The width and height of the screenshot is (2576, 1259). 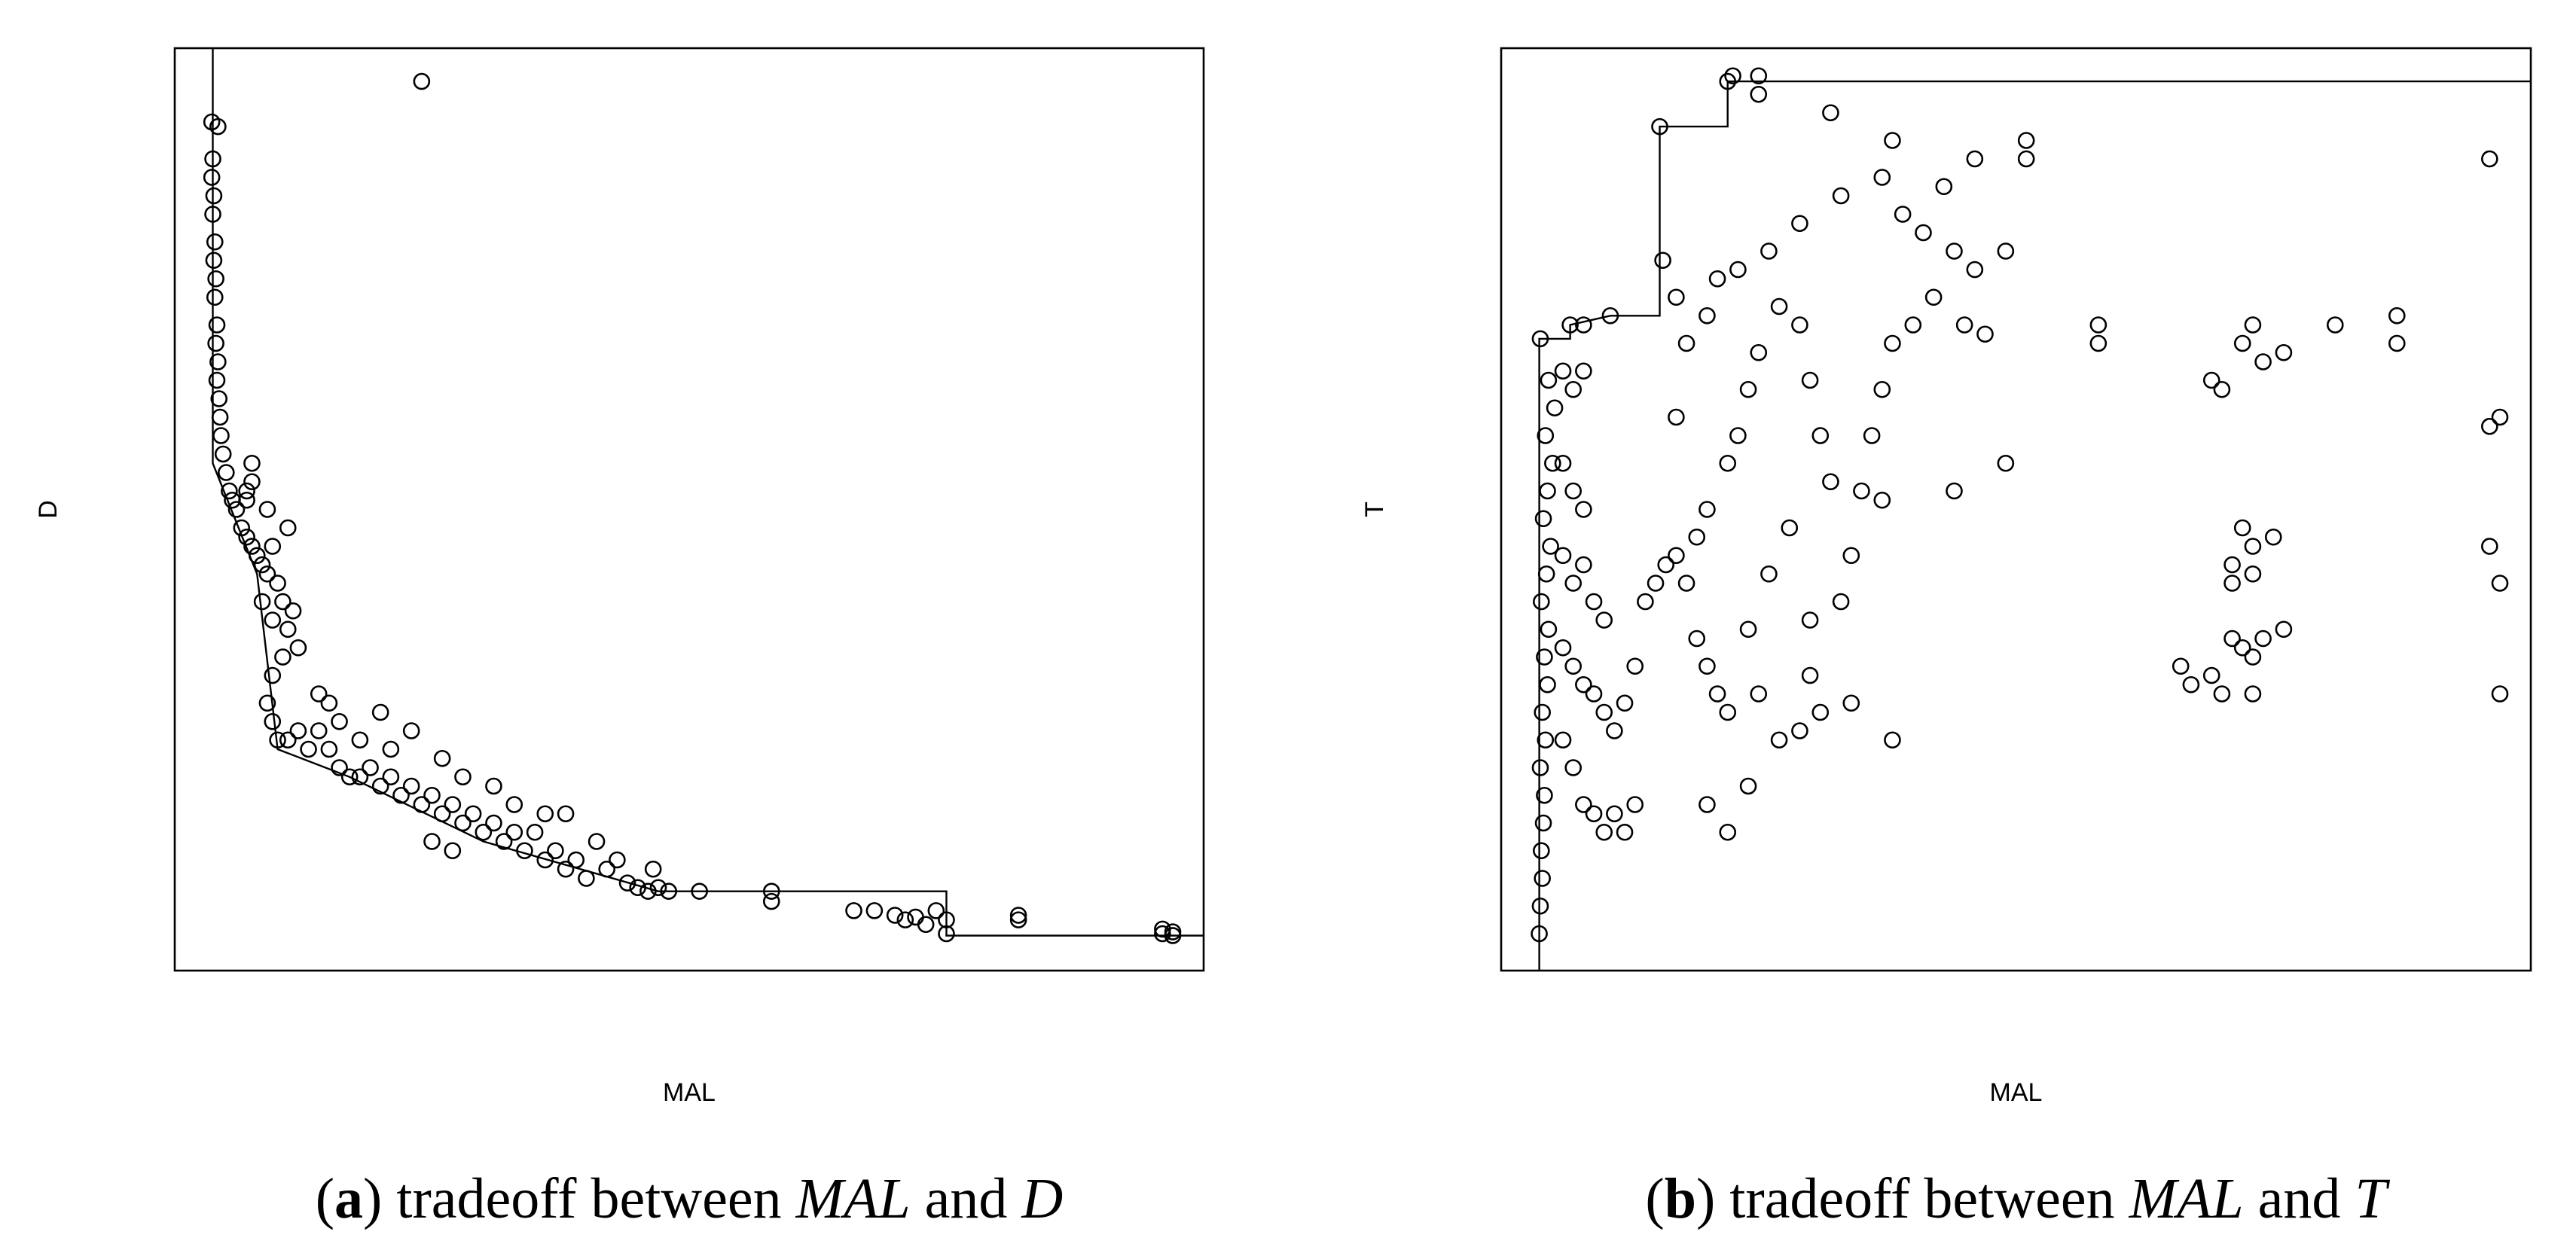 What do you see at coordinates (49, 509) in the screenshot?
I see `y-axis-label: D` at bounding box center [49, 509].